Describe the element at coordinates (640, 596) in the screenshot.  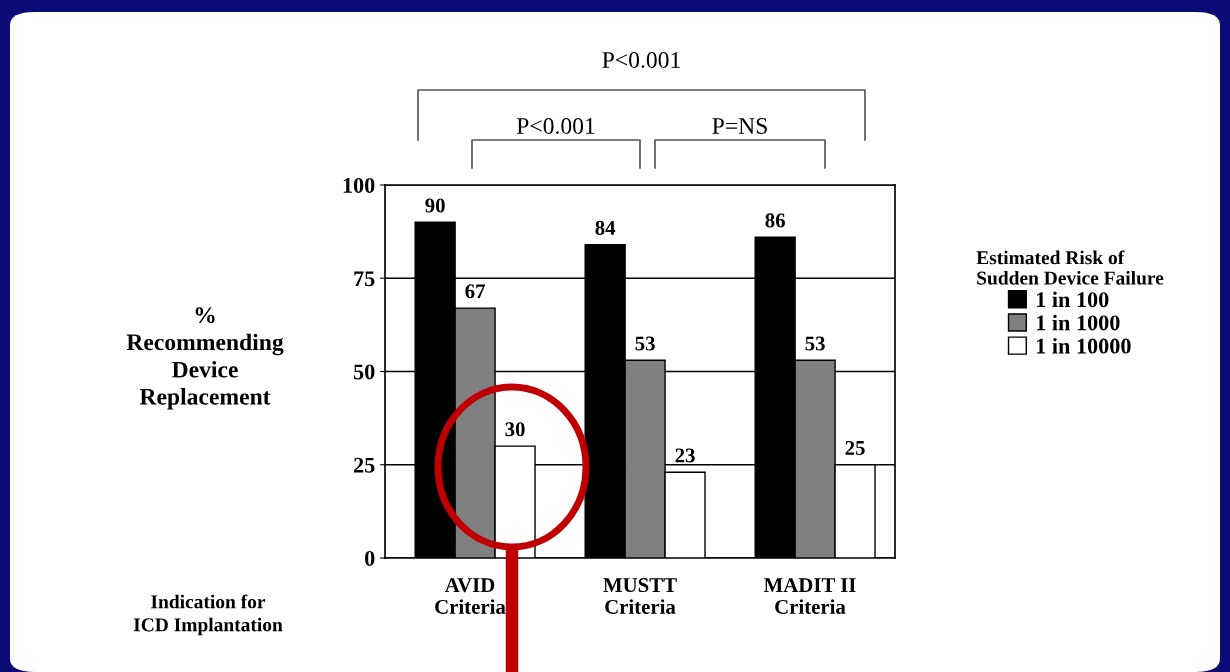
I see `x-tick-label: MUSTT Criteria` at that location.